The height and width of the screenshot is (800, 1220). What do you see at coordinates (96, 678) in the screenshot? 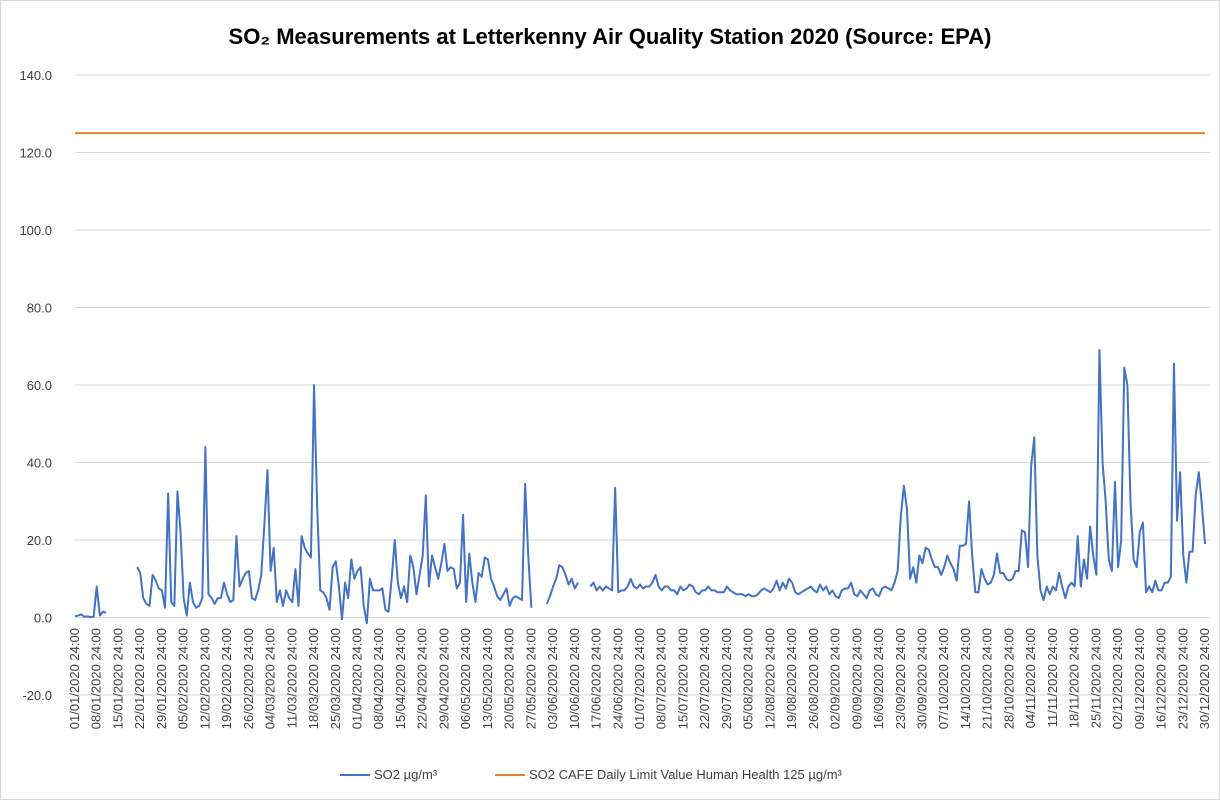
I see `x-tick-label: 08/01/2020 24:00` at bounding box center [96, 678].